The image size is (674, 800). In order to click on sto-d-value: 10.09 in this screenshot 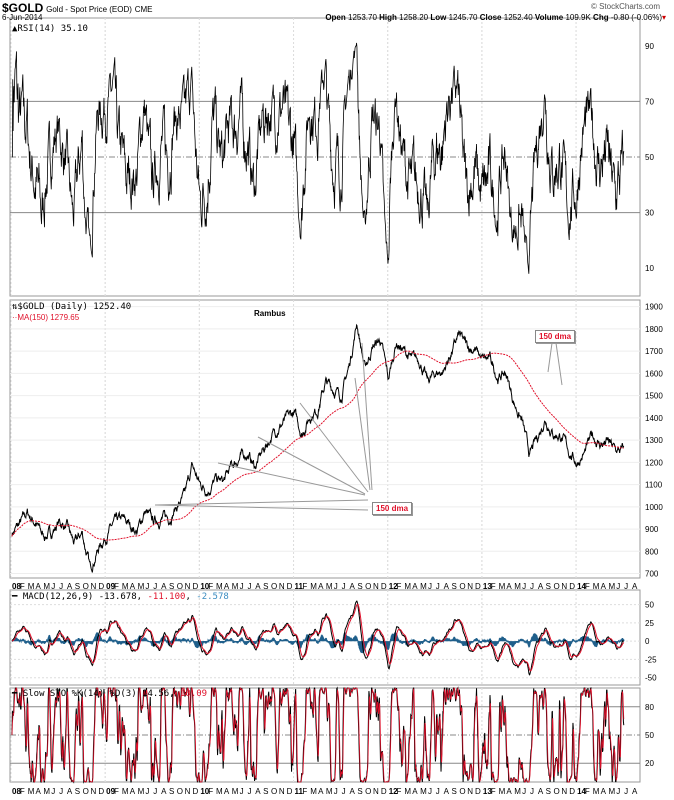, I will do `click(194, 694)`.